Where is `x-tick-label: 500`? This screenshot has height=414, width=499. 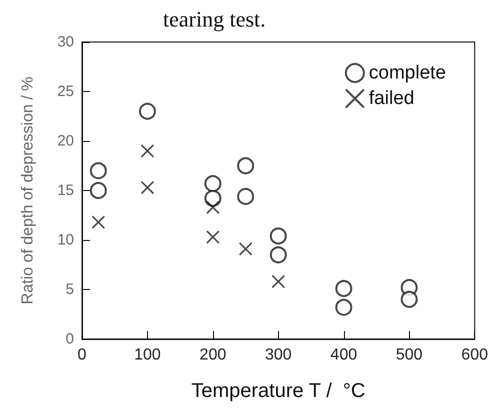 x-tick-label: 500 is located at coordinates (409, 355).